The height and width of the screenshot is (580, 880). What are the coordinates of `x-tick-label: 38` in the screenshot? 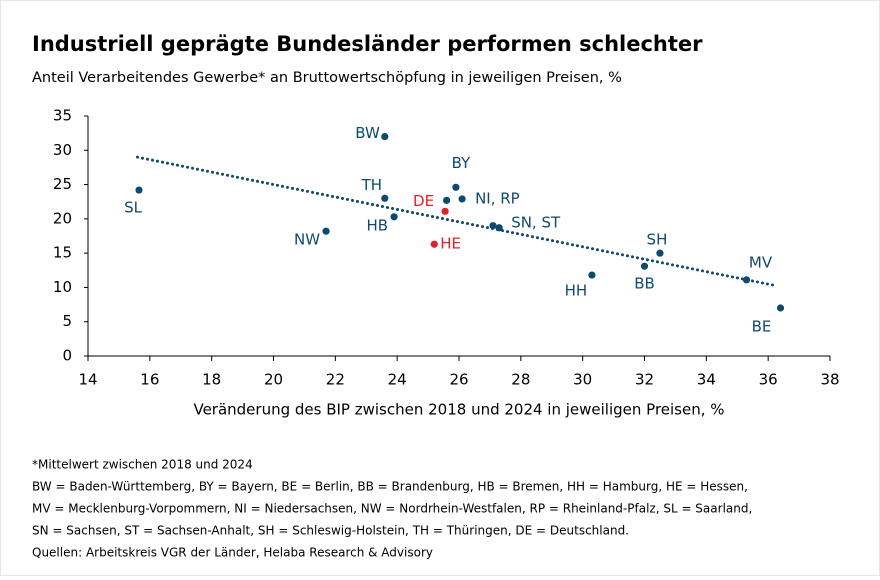 It's located at (829, 380).